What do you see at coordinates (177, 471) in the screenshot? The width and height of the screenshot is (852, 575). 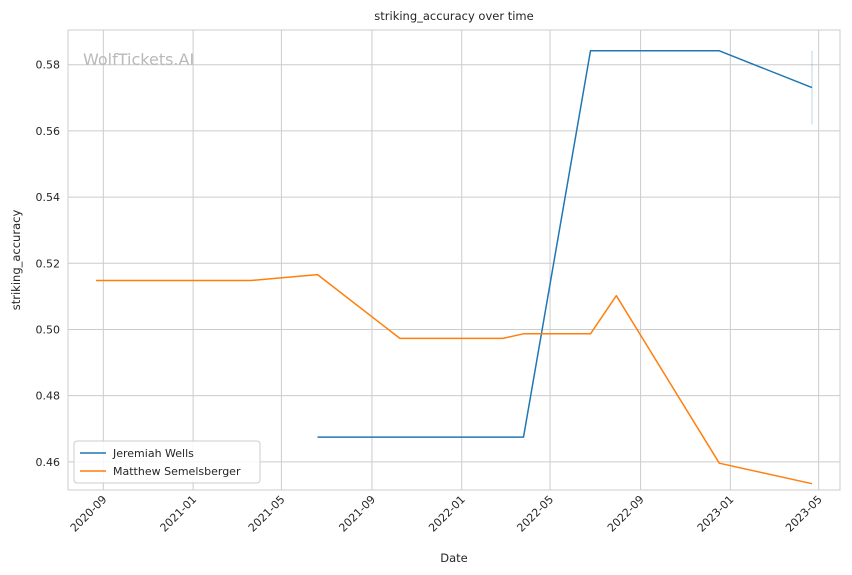 I see `legend-label-matthew-semelsberger: Matthew Semelsberger` at bounding box center [177, 471].